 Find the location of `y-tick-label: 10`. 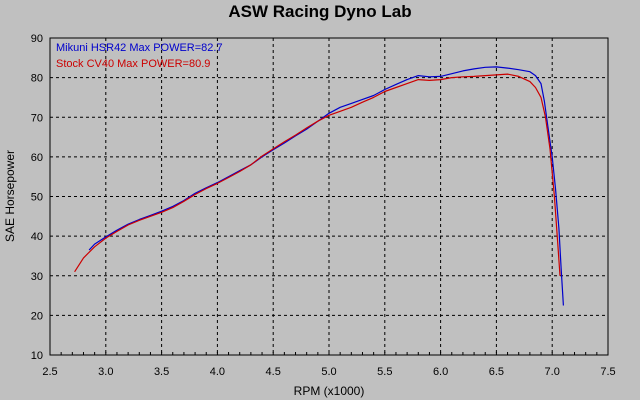

y-tick-label: 10 is located at coordinates (37, 356).